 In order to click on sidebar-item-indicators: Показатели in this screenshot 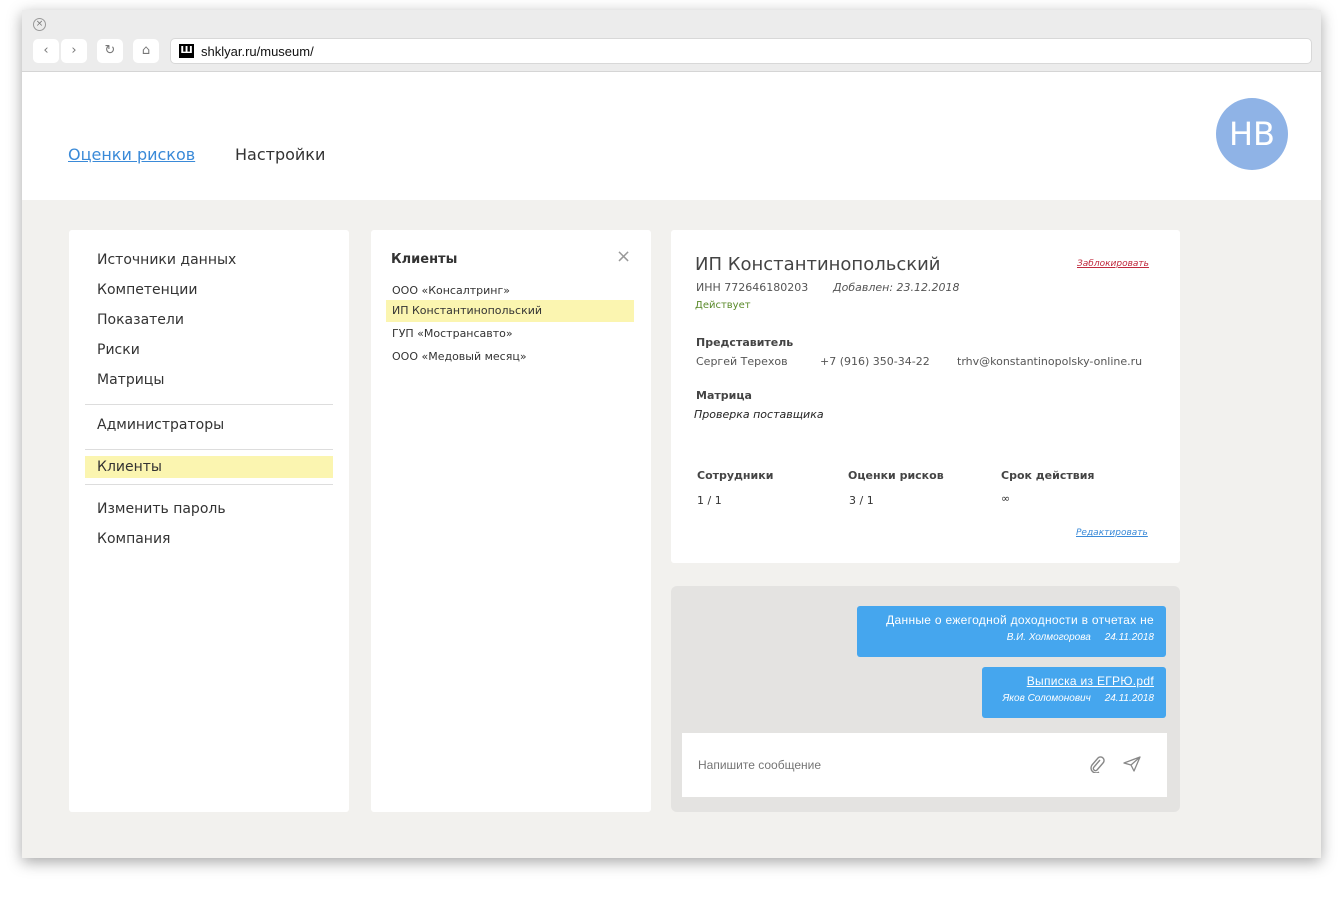, I will do `click(140, 320)`.